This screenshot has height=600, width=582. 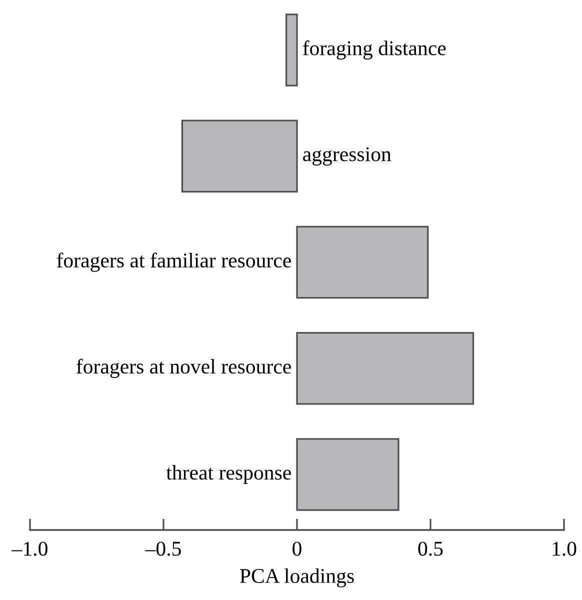 I want to click on x-tick-label: 0, so click(x=297, y=549).